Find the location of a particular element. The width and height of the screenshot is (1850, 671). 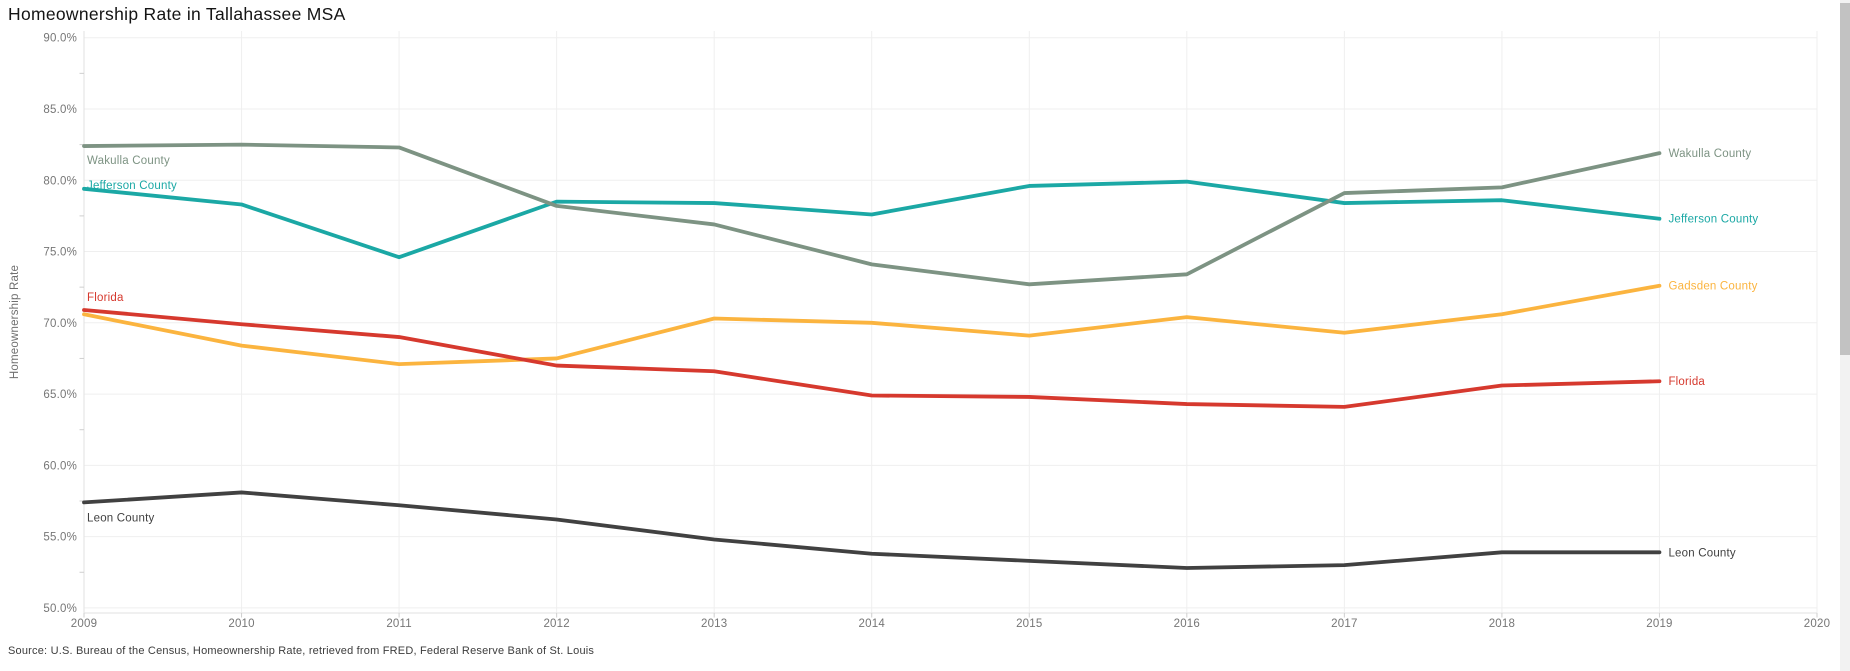

vertical-scrollbar is located at coordinates (1845, 335).